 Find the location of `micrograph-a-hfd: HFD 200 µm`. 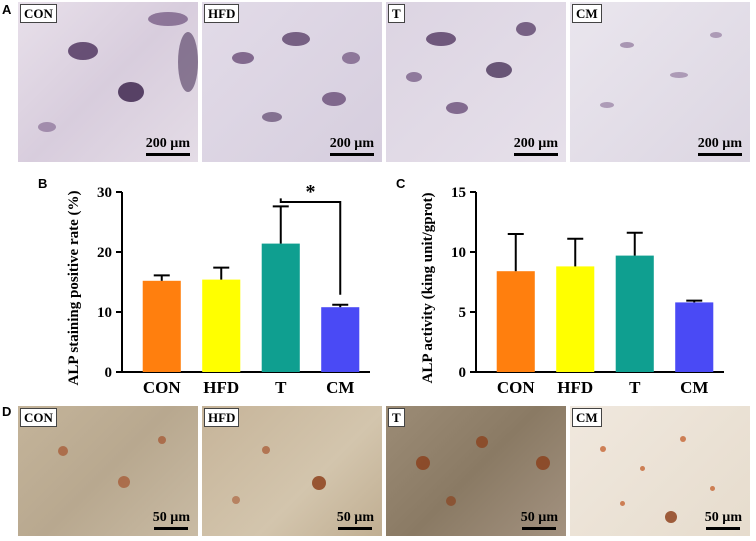

micrograph-a-hfd: HFD 200 µm is located at coordinates (292, 82).